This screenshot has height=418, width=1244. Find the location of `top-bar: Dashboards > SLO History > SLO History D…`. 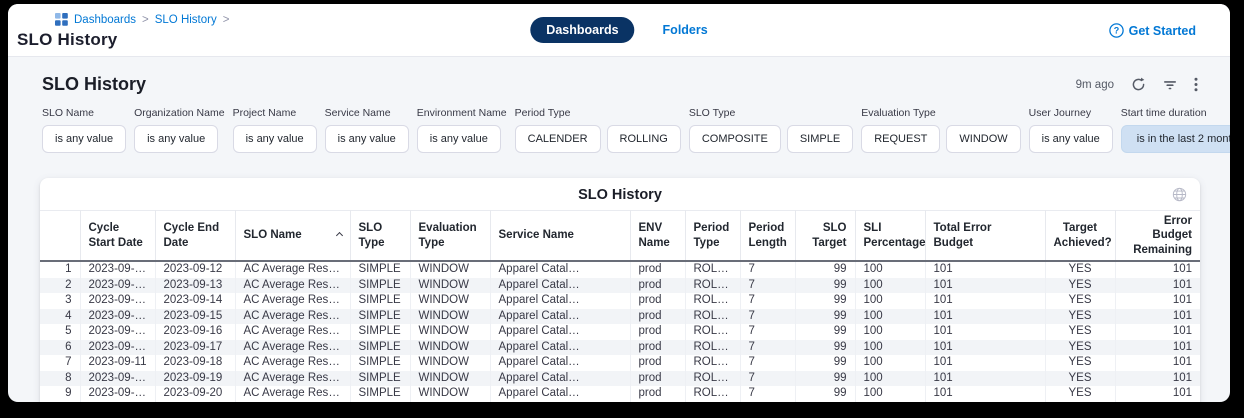

top-bar: Dashboards > SLO History > SLO History D… is located at coordinates (619, 30).